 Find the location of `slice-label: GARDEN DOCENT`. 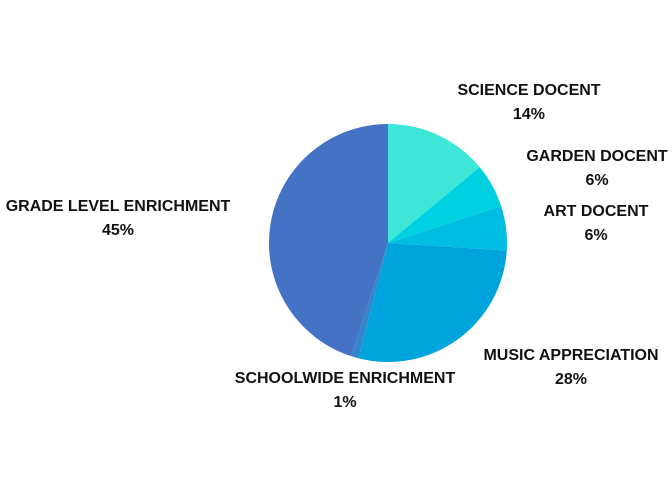

slice-label: GARDEN DOCENT is located at coordinates (597, 156).